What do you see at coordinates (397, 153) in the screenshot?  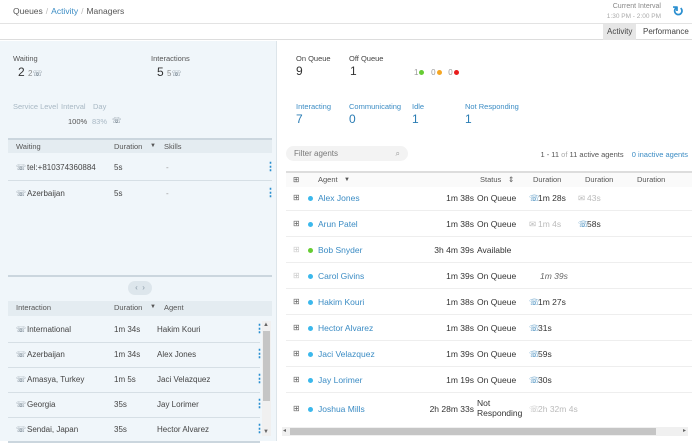 I see `search-icon: ⌕` at bounding box center [397, 153].